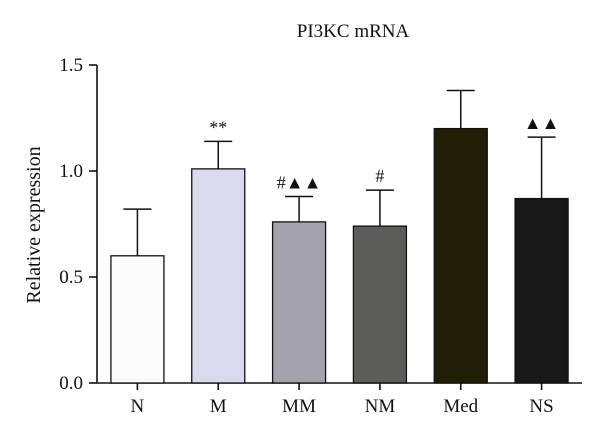  I want to click on x-tick-label: M, so click(218, 406).